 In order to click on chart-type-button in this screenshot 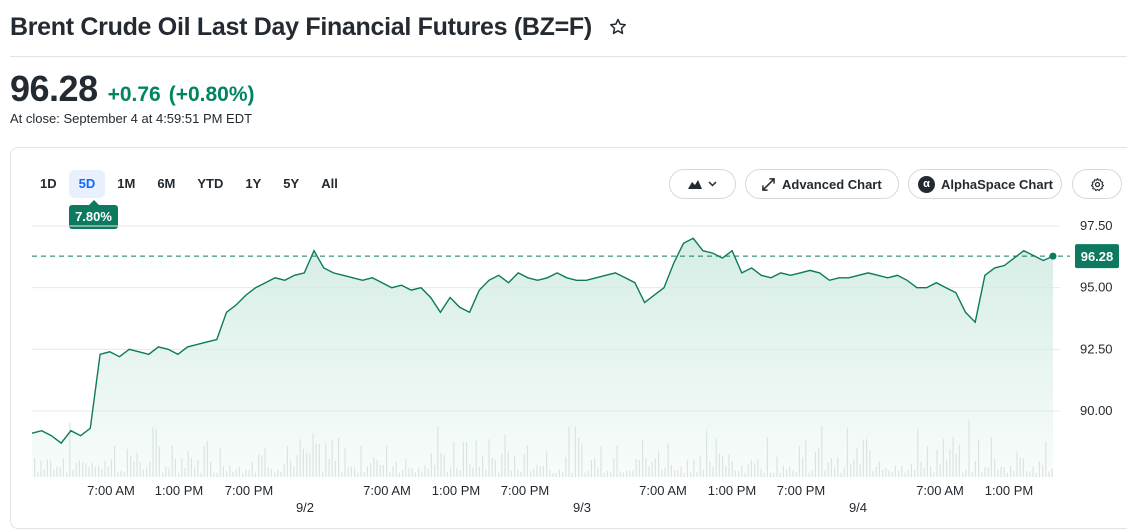, I will do `click(702, 184)`.